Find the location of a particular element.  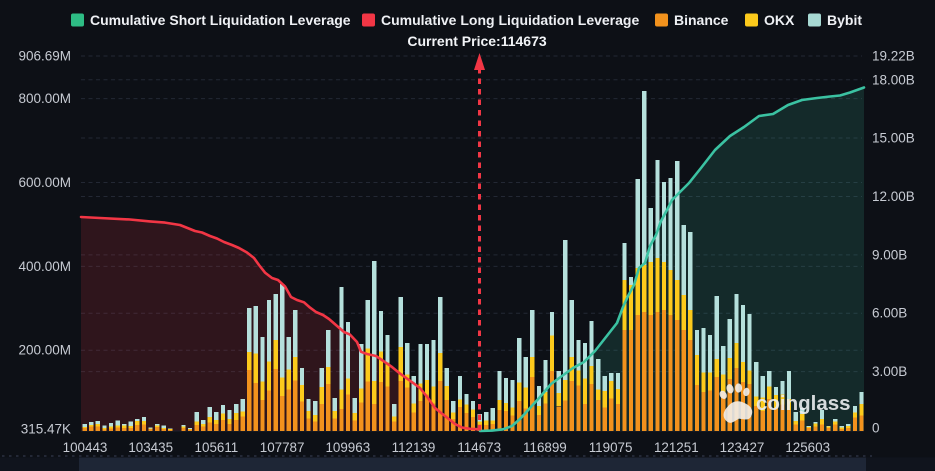

svg-text: 12.00B is located at coordinates (893, 196).